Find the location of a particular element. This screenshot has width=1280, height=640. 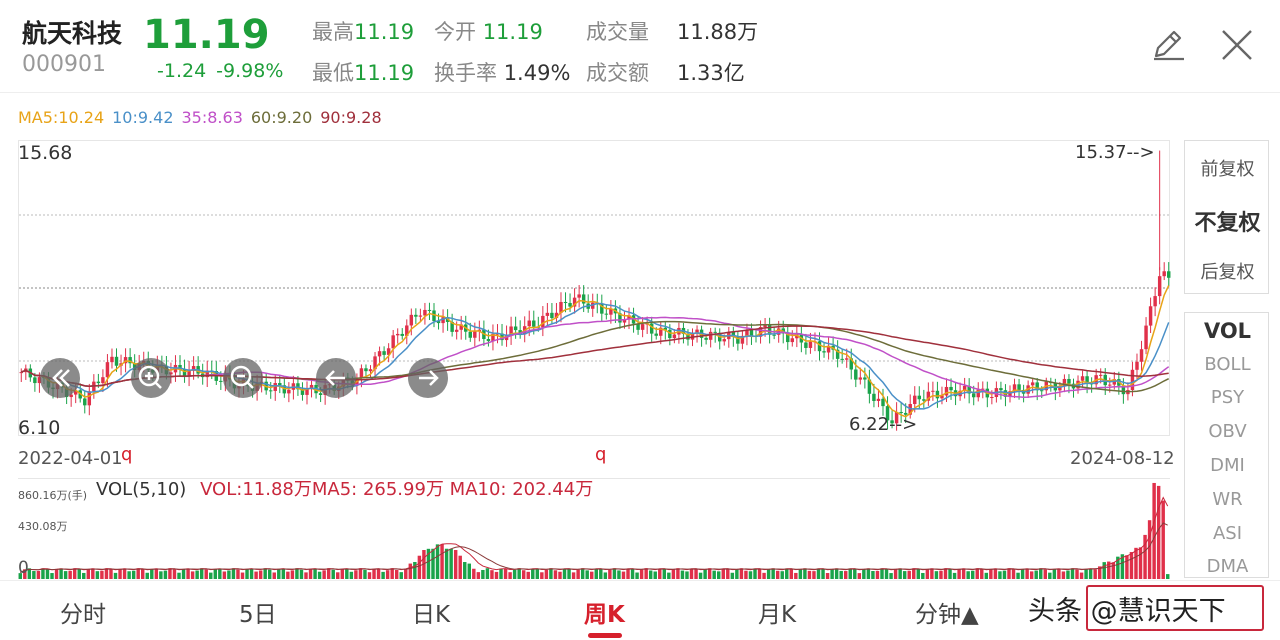

rewind-button is located at coordinates (60, 378).